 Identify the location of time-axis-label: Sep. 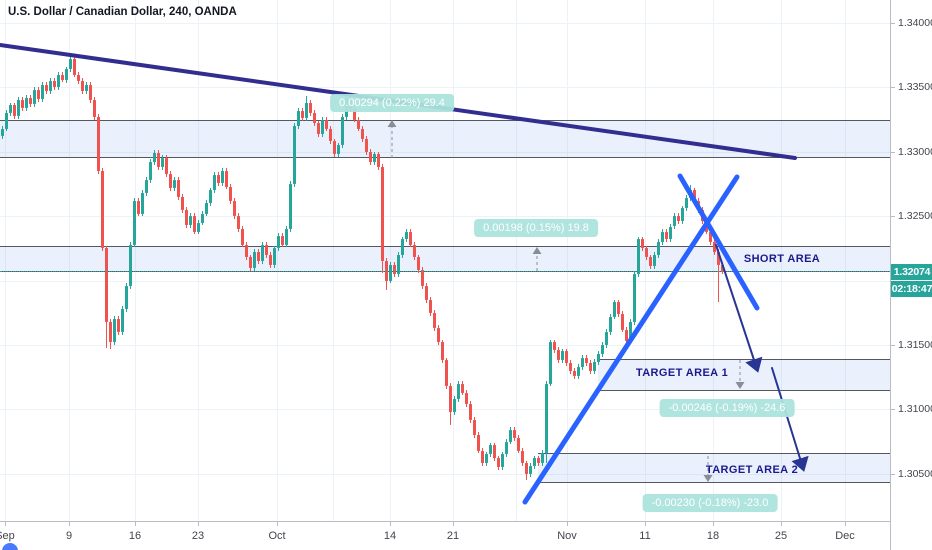
(7, 536).